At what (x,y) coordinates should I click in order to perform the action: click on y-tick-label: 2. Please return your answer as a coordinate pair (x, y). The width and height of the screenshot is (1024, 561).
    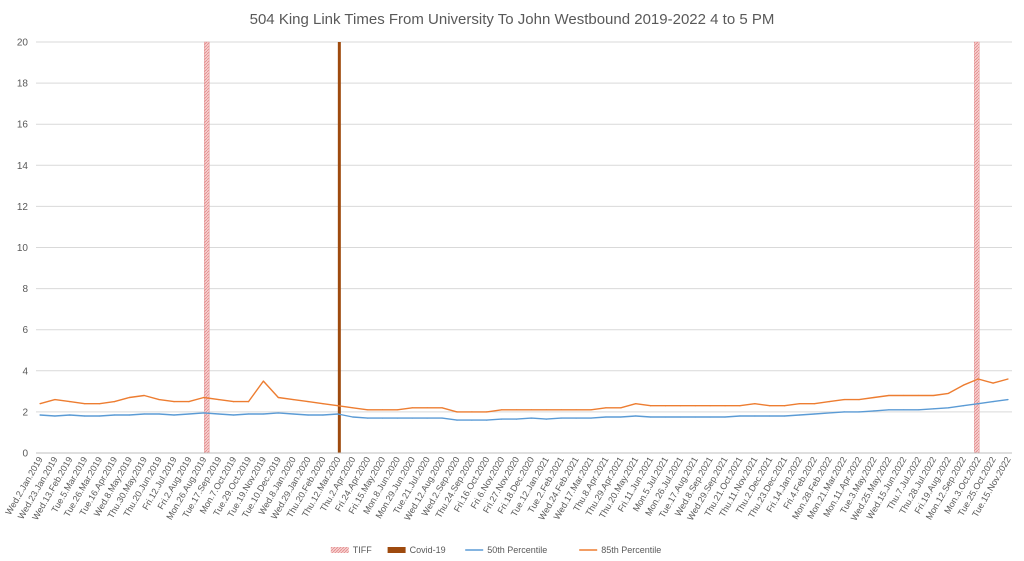
    Looking at the image, I should click on (25, 412).